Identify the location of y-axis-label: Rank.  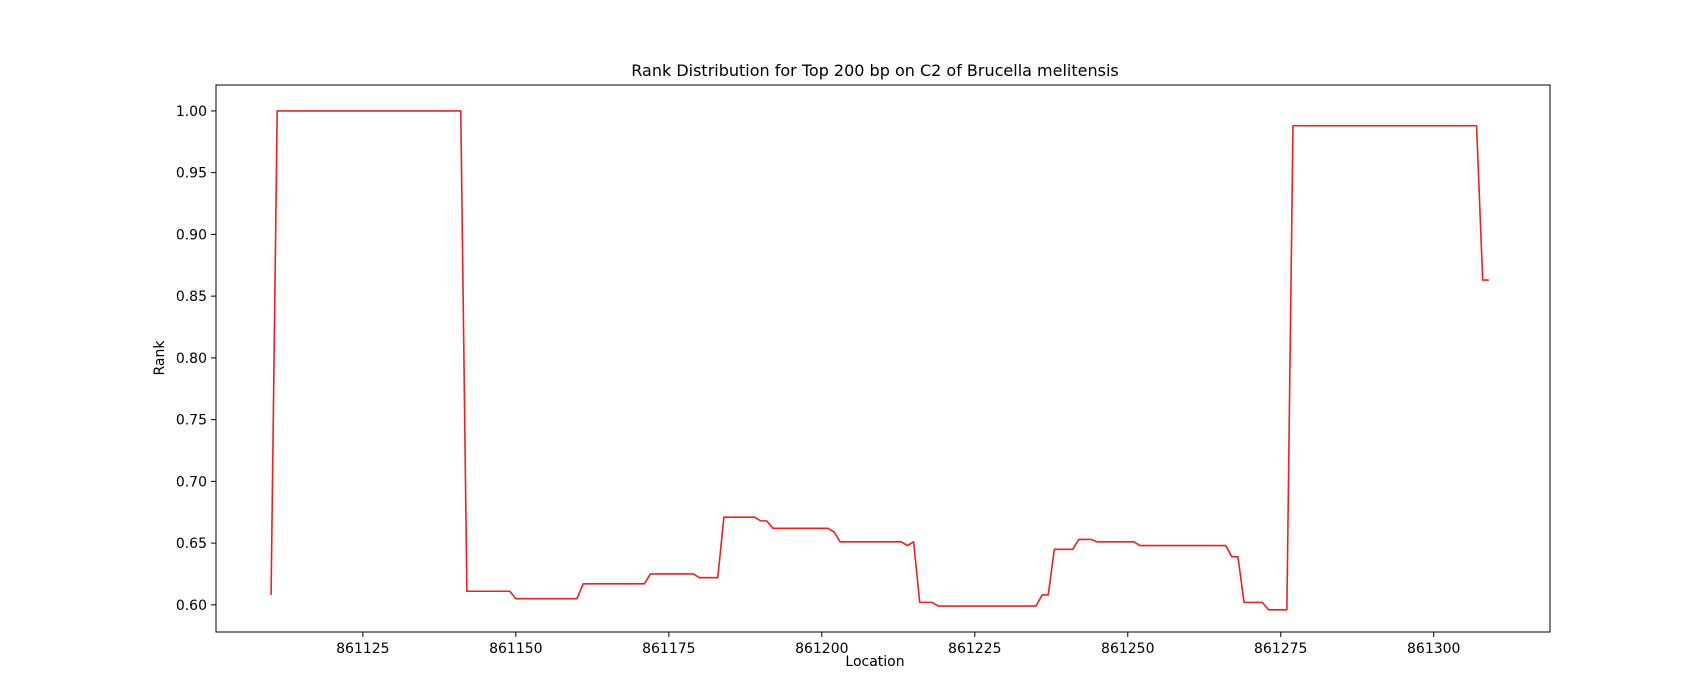
(160, 358).